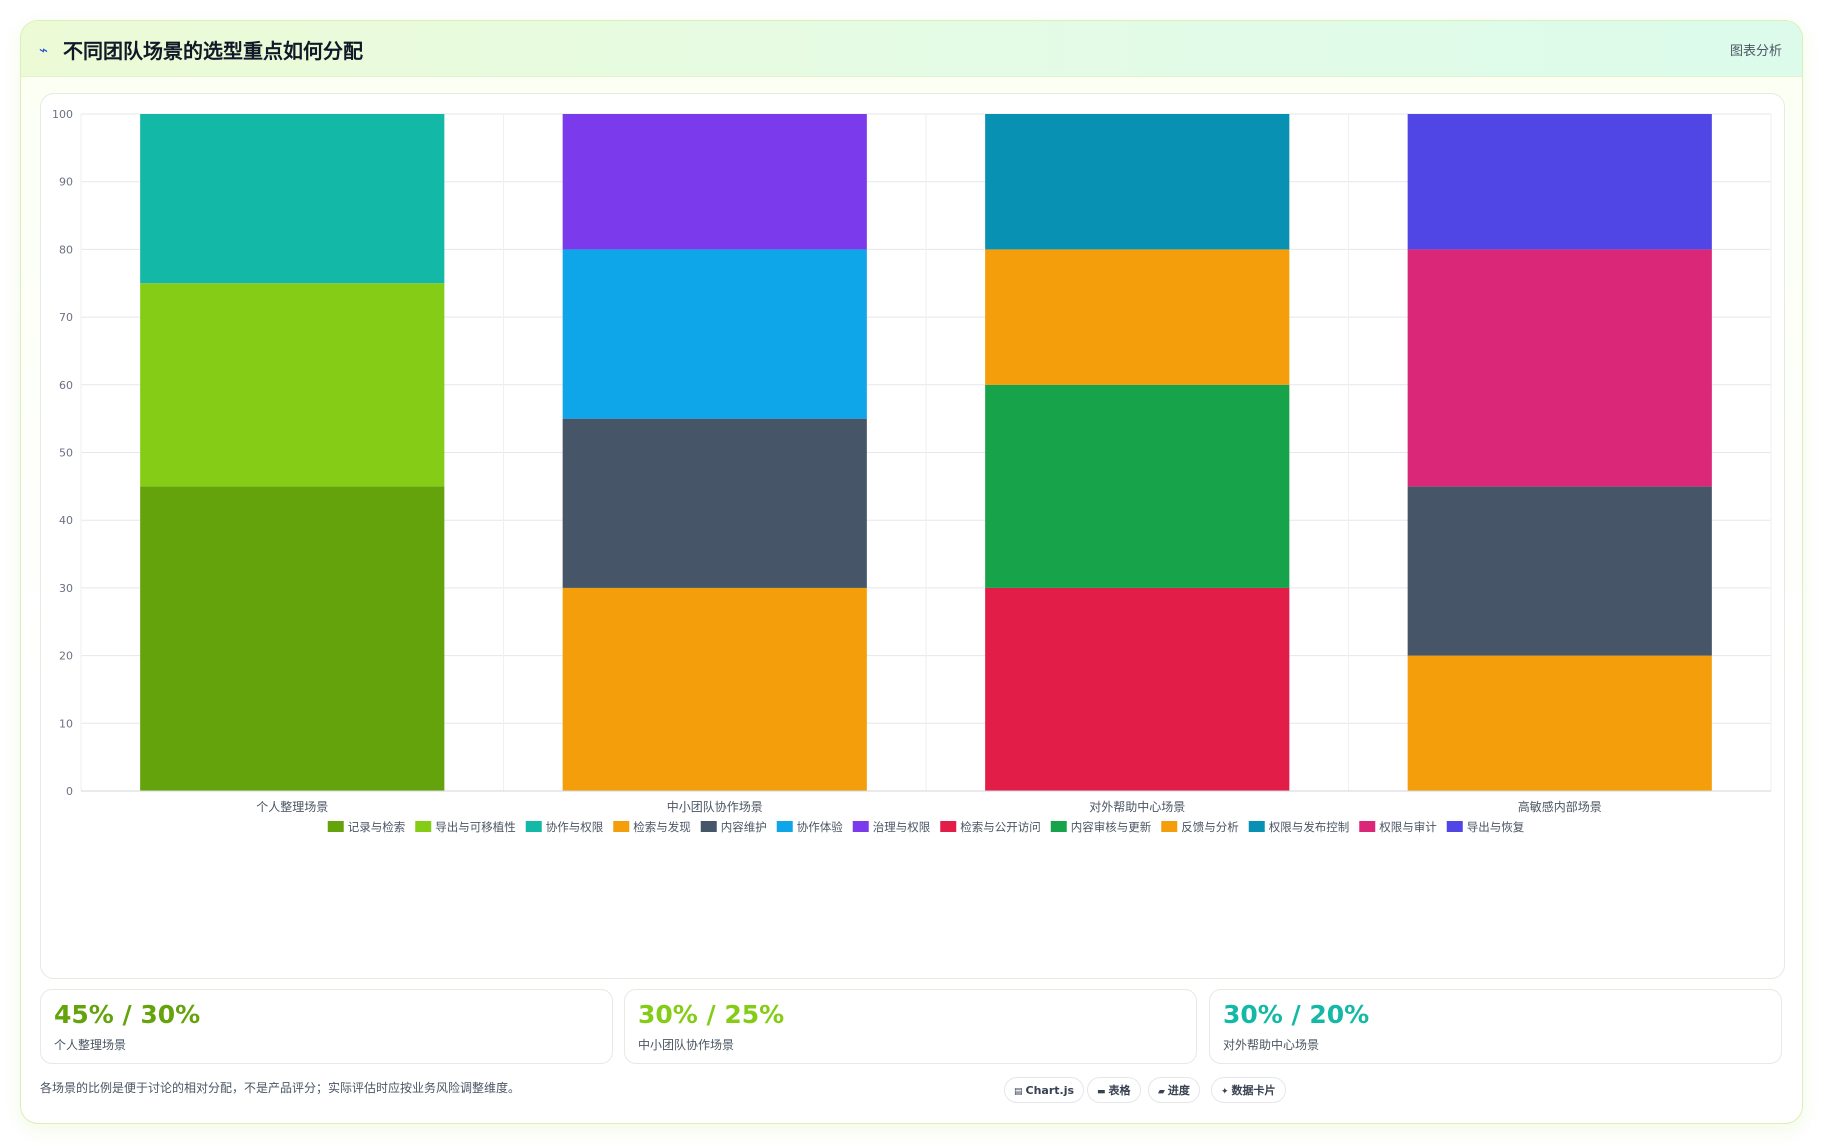  I want to click on stat-card-help-center: 30% / 20% 对外帮助中心场景, so click(1495, 1026).